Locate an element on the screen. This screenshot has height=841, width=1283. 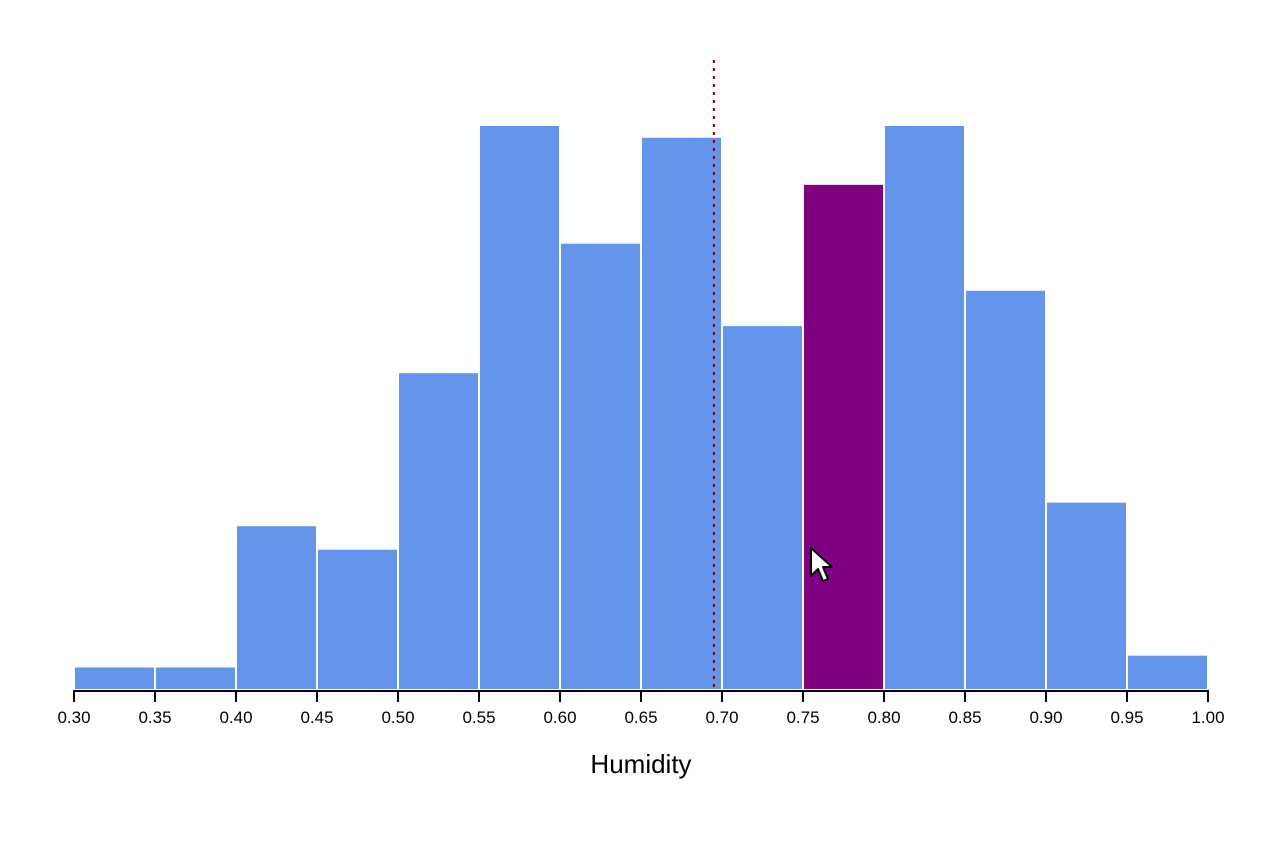
x-tick-label: 0.40 is located at coordinates (235, 717).